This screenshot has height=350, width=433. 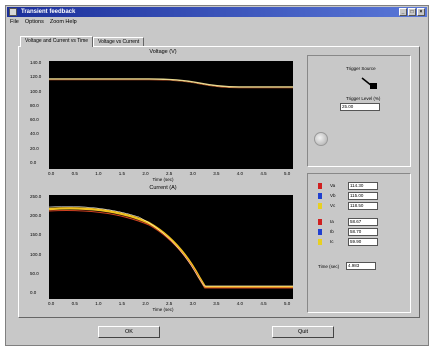 What do you see at coordinates (361, 68) in the screenshot?
I see `trigger-source-label: Trigger Source` at bounding box center [361, 68].